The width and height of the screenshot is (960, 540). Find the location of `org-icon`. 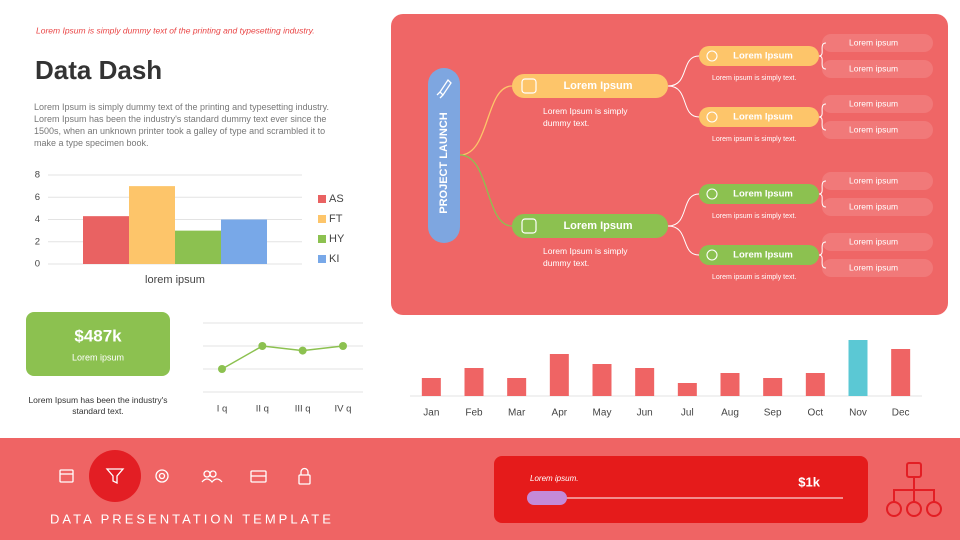

org-icon is located at coordinates (914, 489).